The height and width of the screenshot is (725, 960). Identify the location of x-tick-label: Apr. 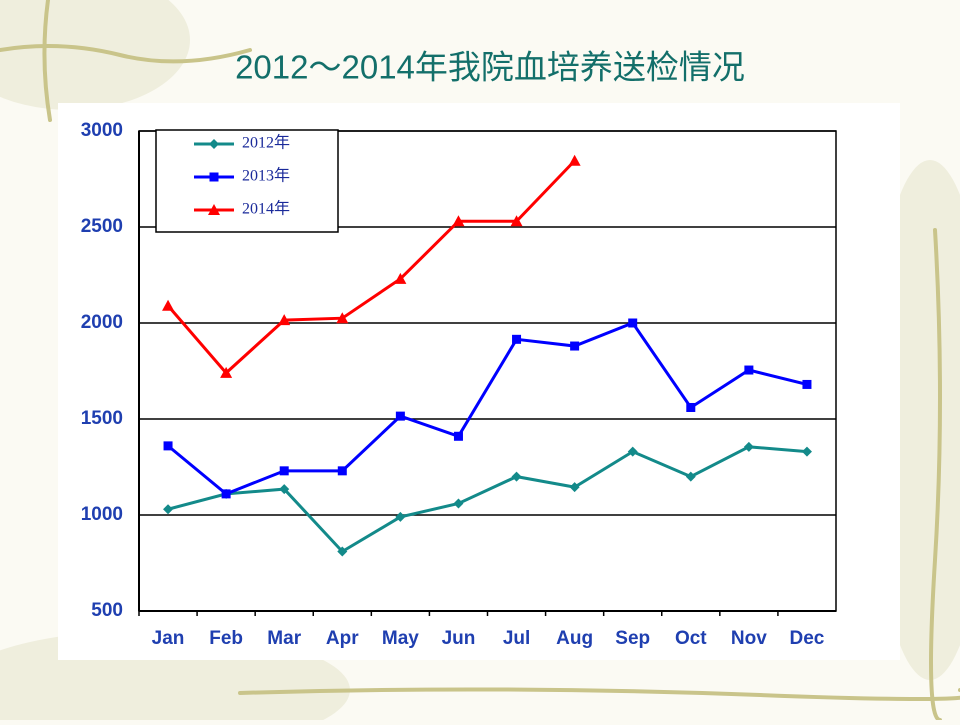
(342, 638).